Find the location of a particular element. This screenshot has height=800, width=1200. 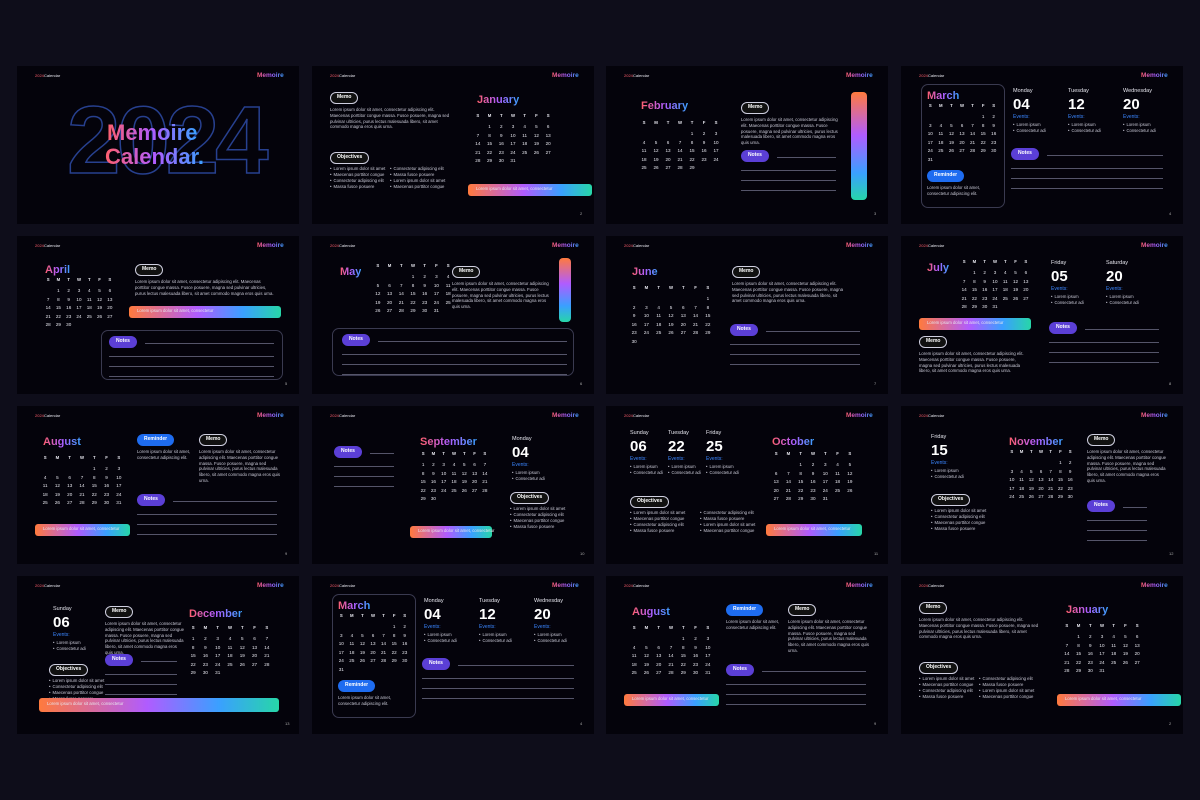

calendar-day: 7 is located at coordinates (680, 142).